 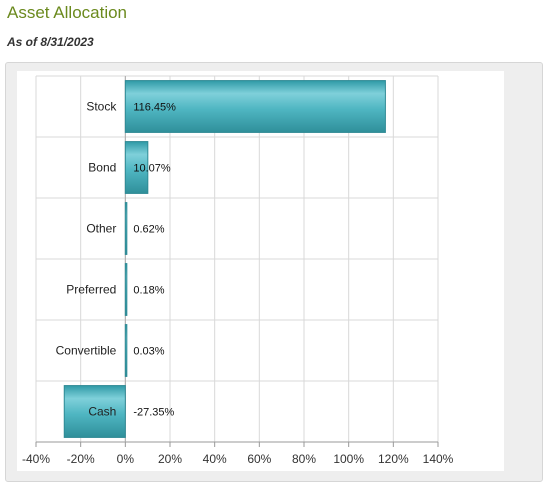 I want to click on x-tick-label: 0%, so click(x=126, y=459).